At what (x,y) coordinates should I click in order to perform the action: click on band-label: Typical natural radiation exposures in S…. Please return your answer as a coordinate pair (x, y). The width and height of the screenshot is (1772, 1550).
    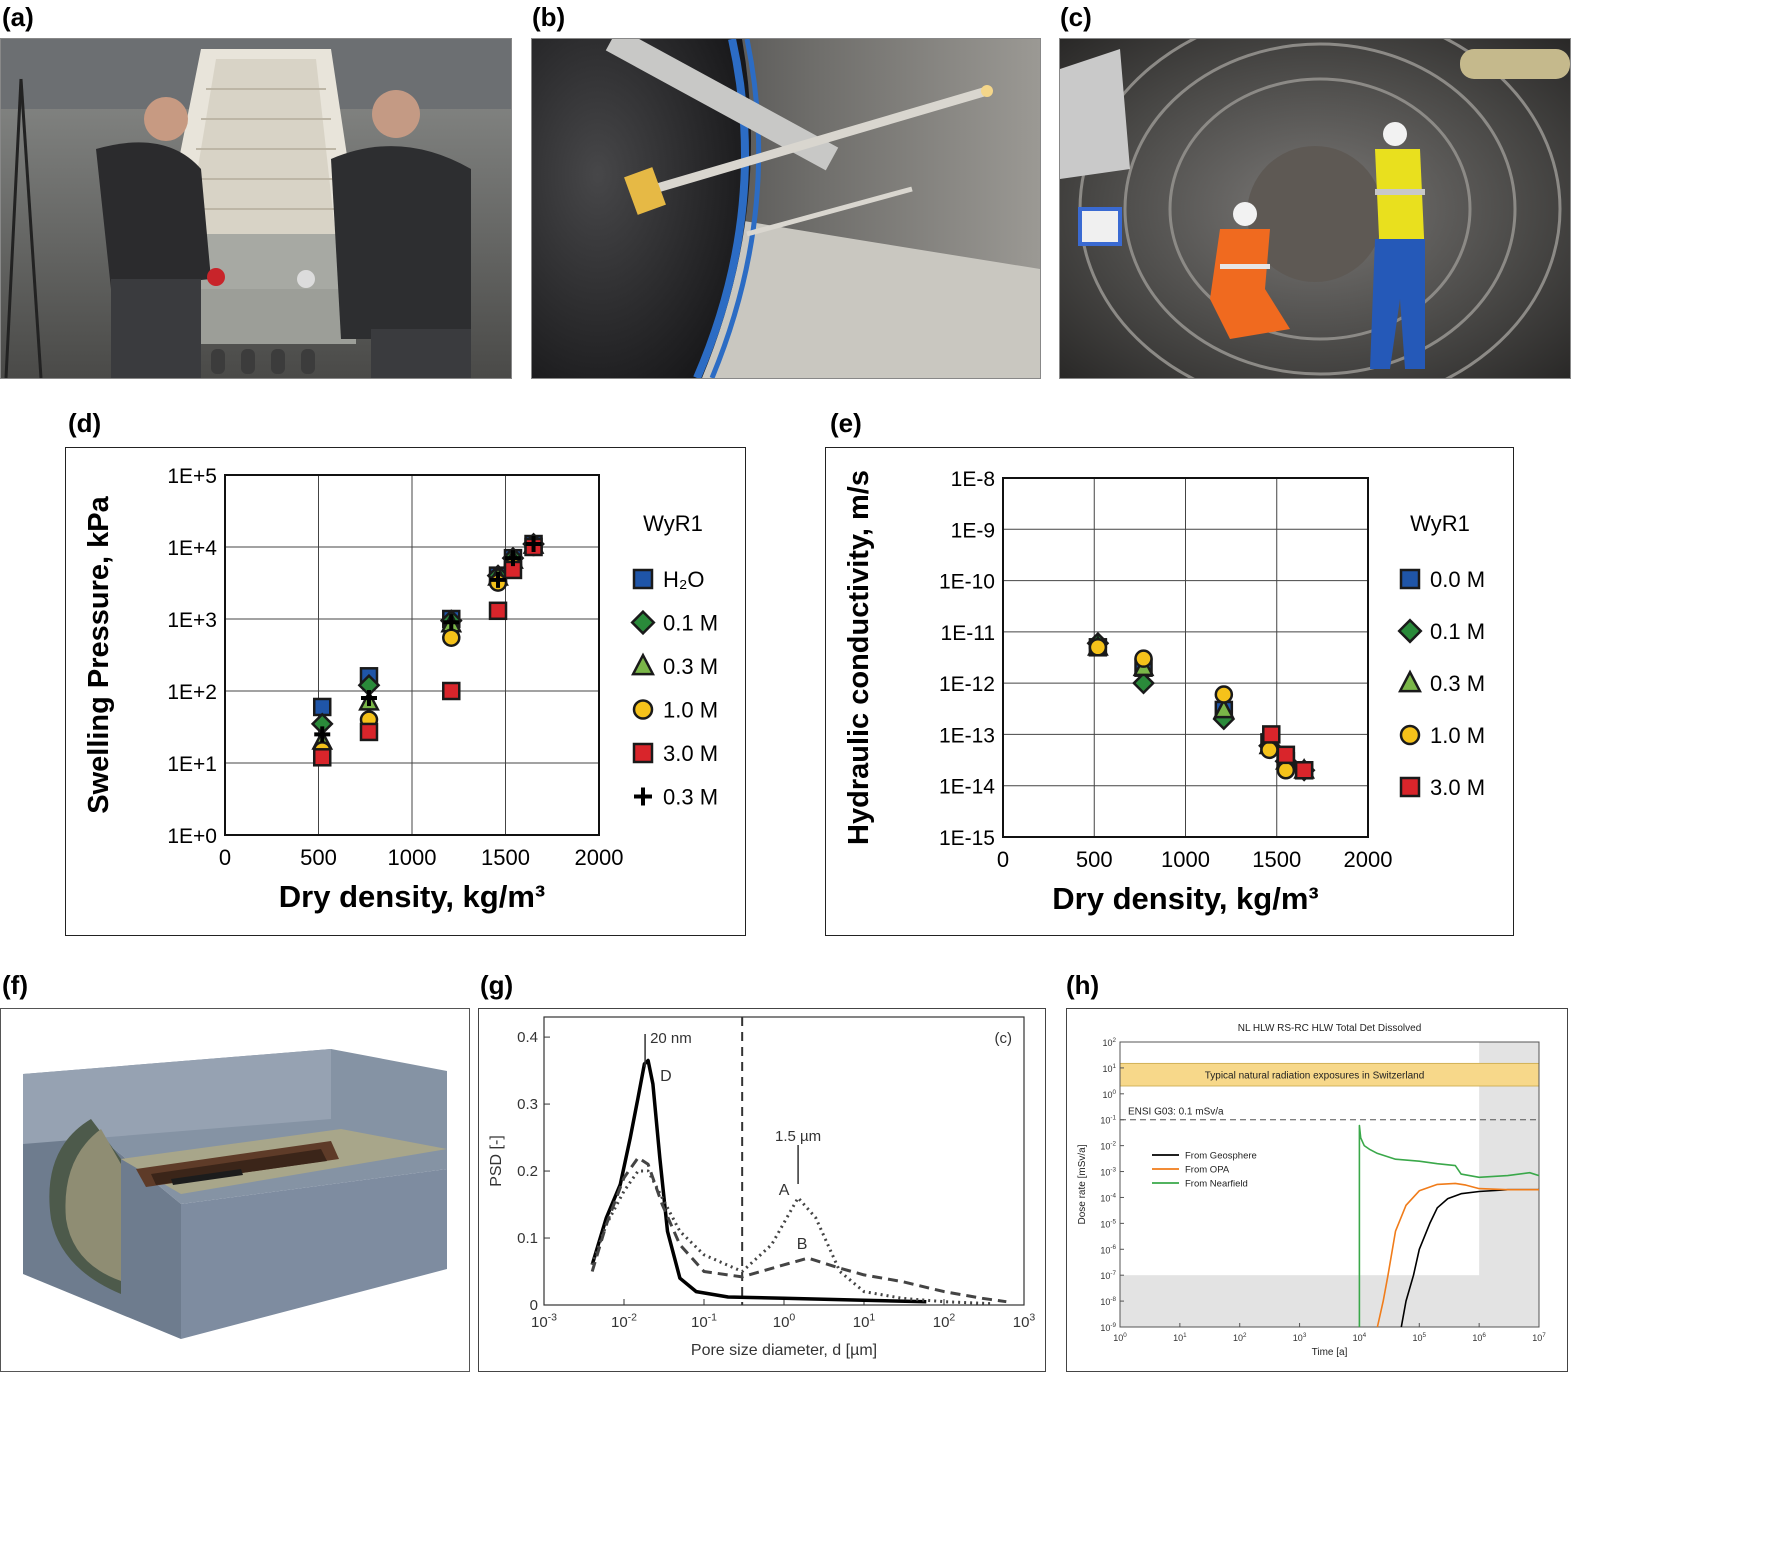
    Looking at the image, I should click on (1315, 1076).